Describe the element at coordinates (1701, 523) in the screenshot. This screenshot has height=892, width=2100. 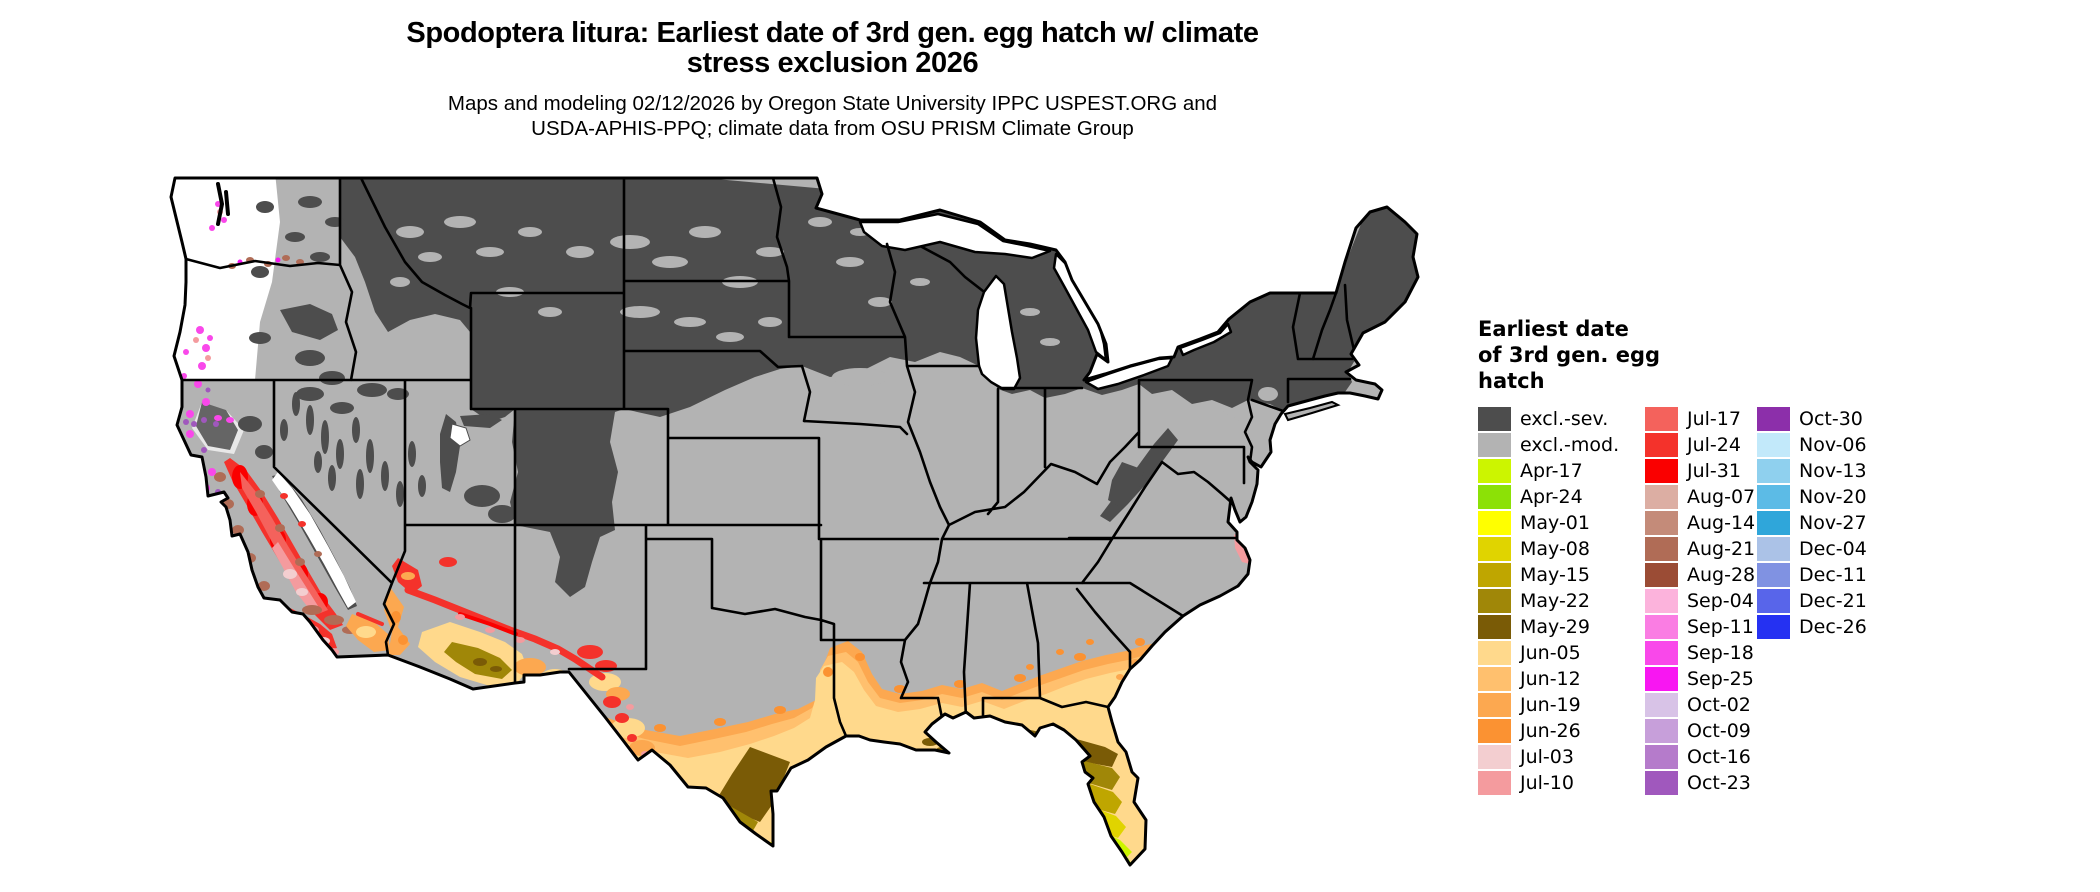
I see `legend-entry: Aug-14` at that location.